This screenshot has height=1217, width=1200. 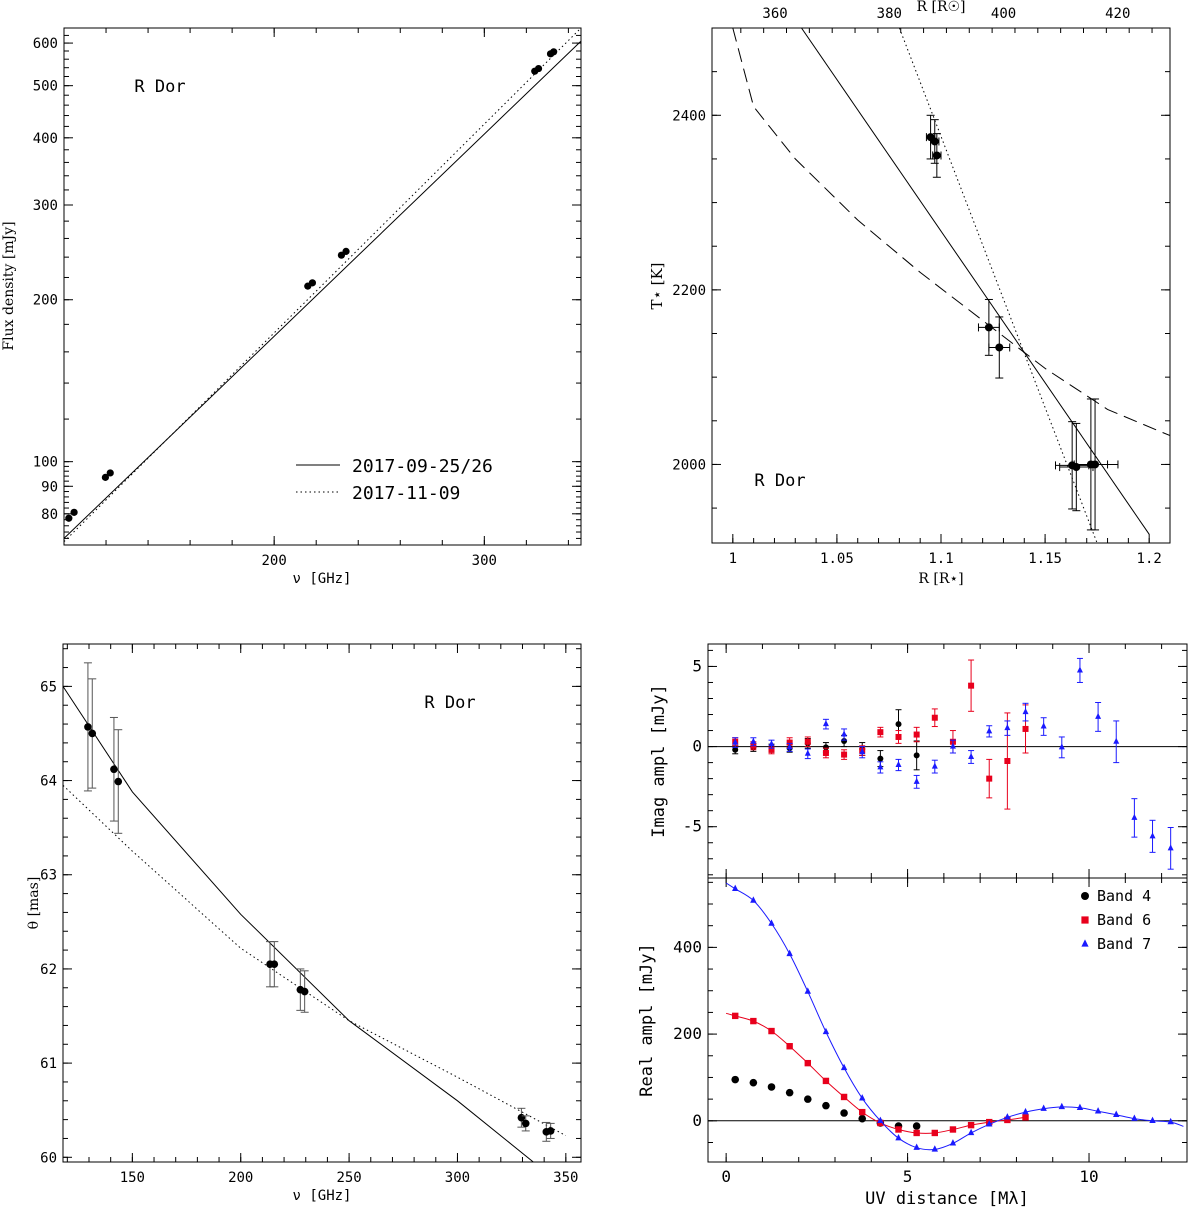 What do you see at coordinates (940, 579) in the screenshot?
I see `x-axis-title: R [R⋆]` at bounding box center [940, 579].